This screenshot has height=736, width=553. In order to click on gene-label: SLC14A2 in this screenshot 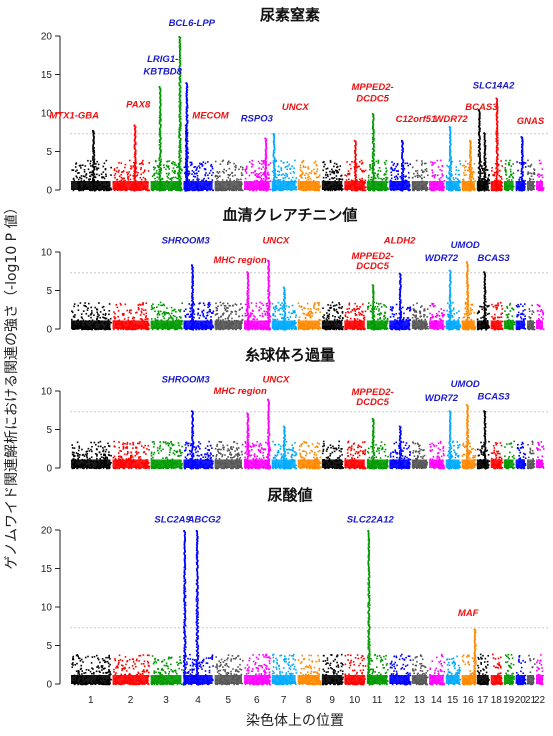, I will do `click(494, 85)`.